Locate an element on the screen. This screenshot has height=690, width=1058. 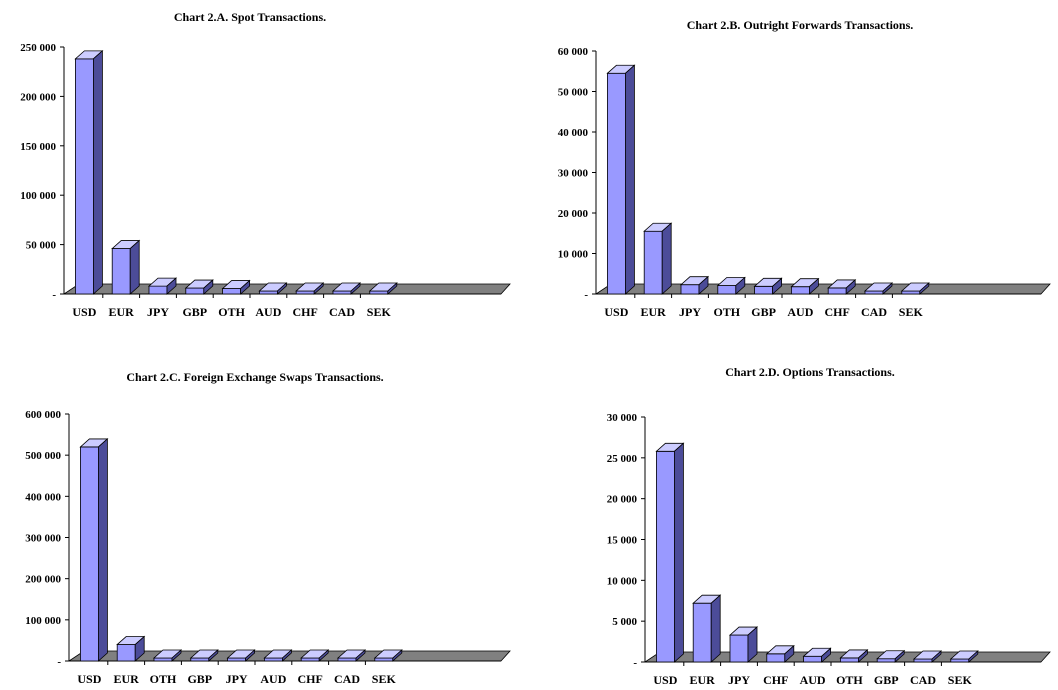
y-tick-label: 40 000 is located at coordinates (573, 133).